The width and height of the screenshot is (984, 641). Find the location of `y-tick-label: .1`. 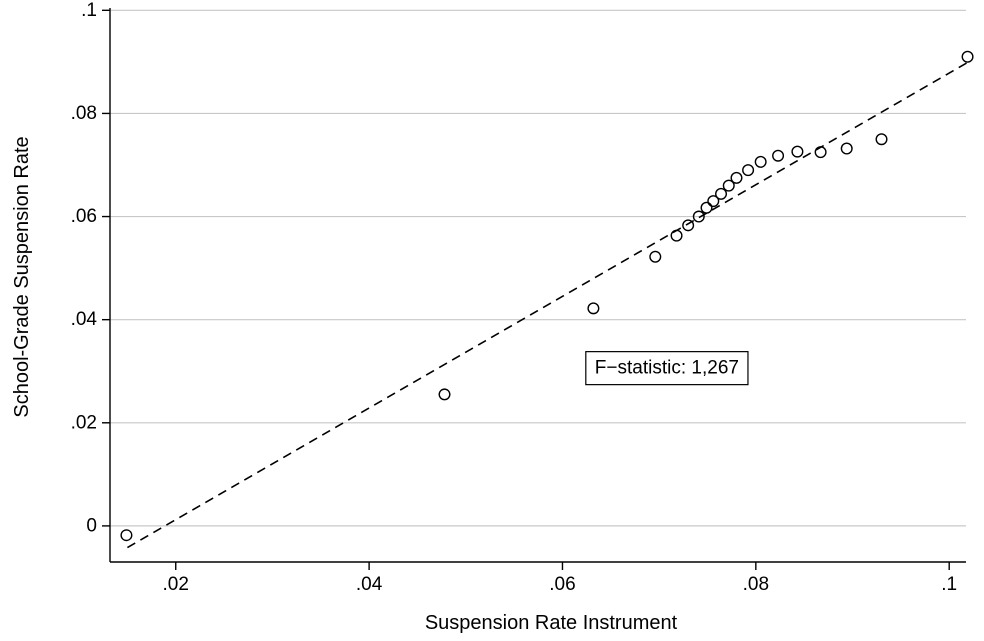

y-tick-label: .1 is located at coordinates (89, 10).